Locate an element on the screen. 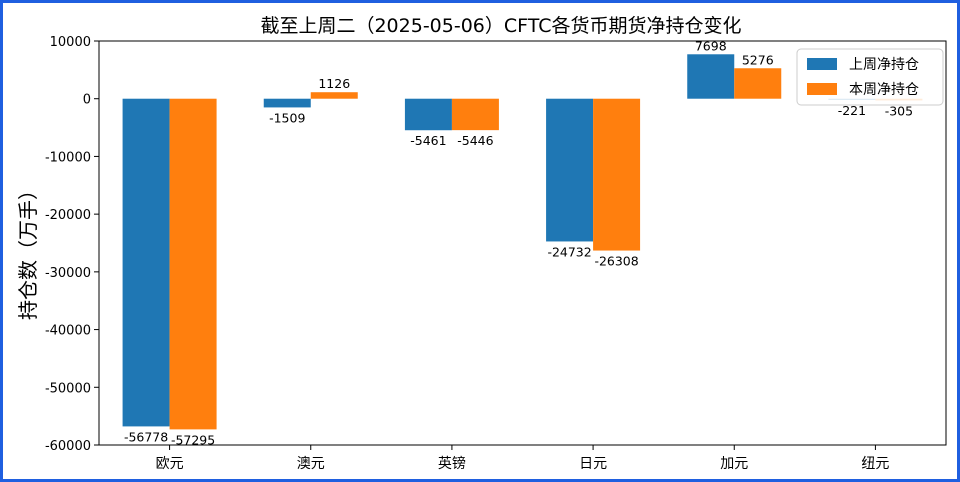 The height and width of the screenshot is (482, 960). legend-label: 上周净持仓 is located at coordinates (884, 65).